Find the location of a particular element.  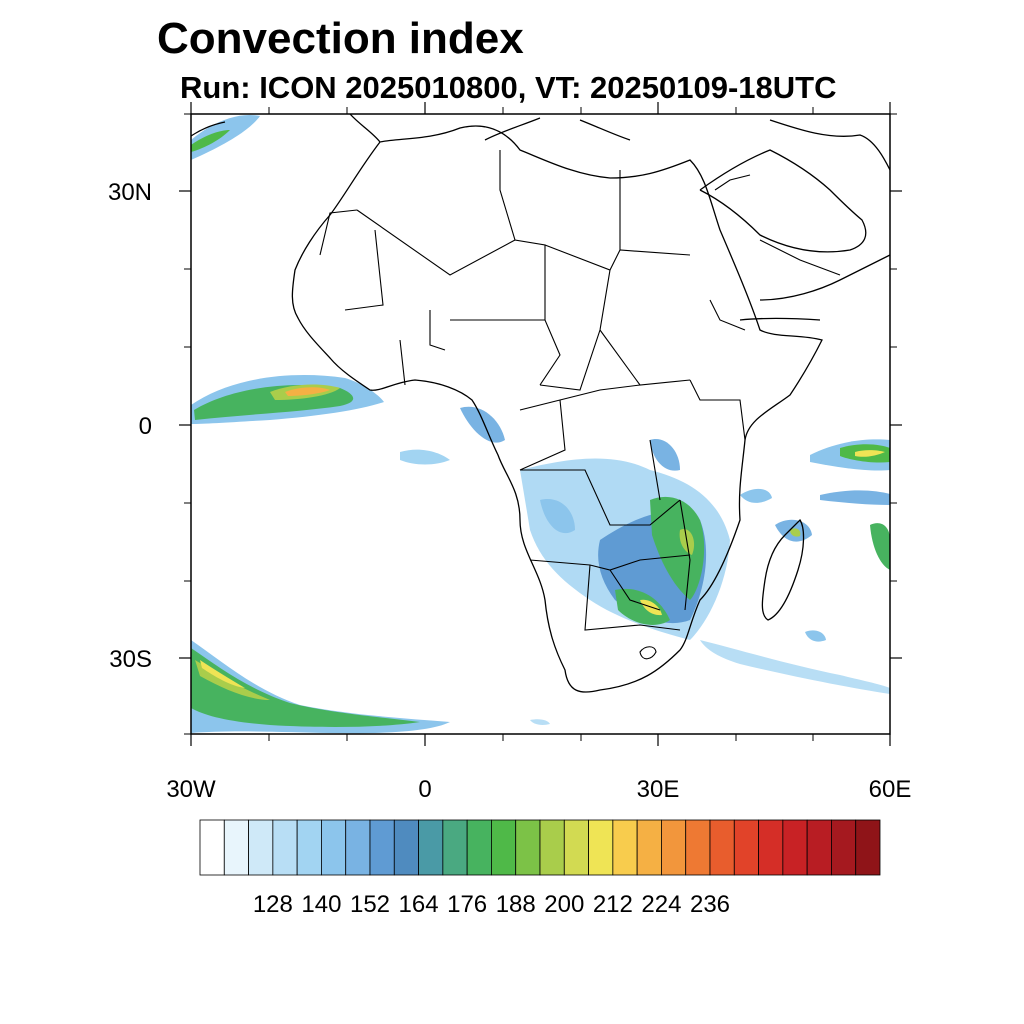

chart-subtitle: Run: ICON 2025010800, VT: 20250109-18UTC is located at coordinates (508, 87).